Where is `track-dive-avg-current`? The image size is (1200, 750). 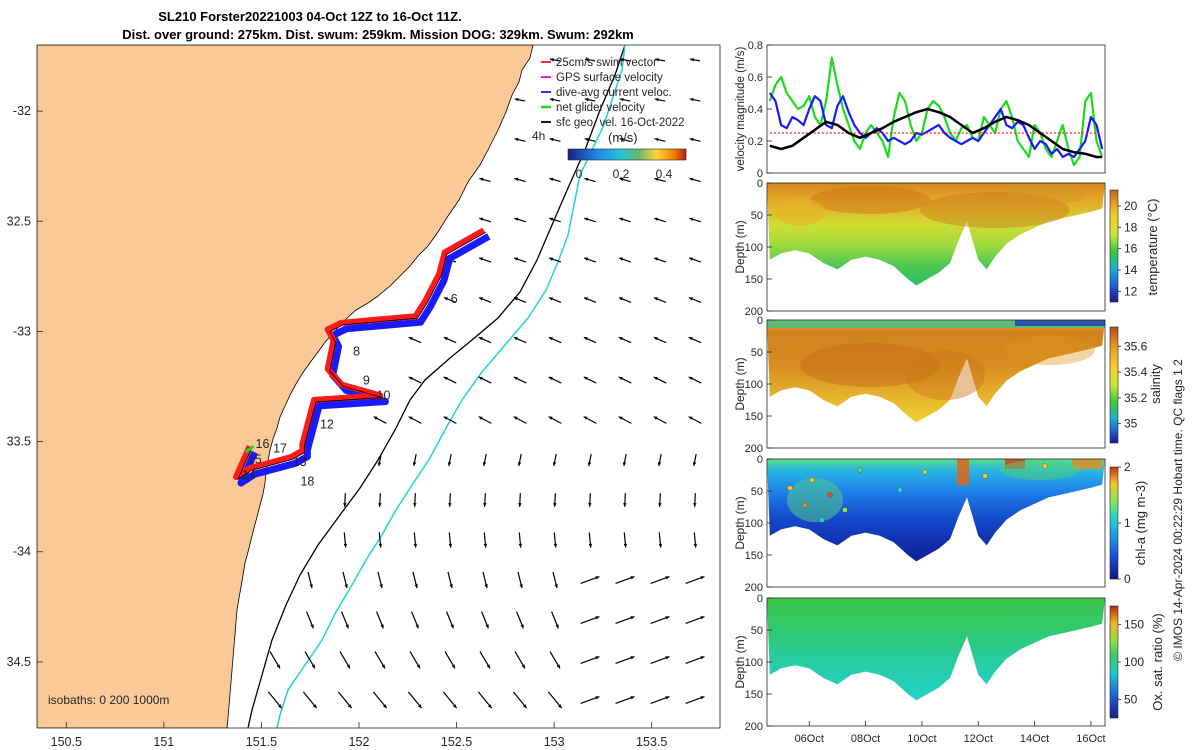 track-dive-avg-current is located at coordinates (364, 360).